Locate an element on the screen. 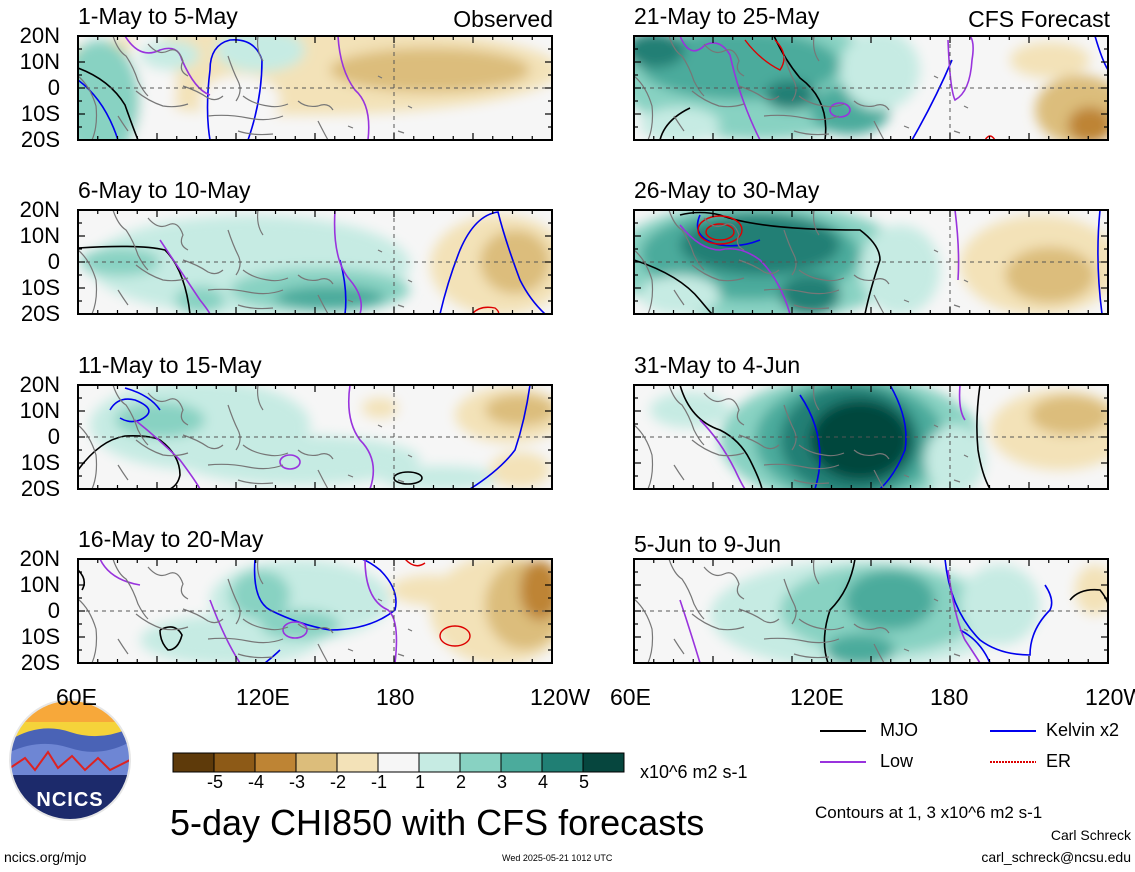 This screenshot has height=872, width=1135. legend-label-low: Low is located at coordinates (897, 761).